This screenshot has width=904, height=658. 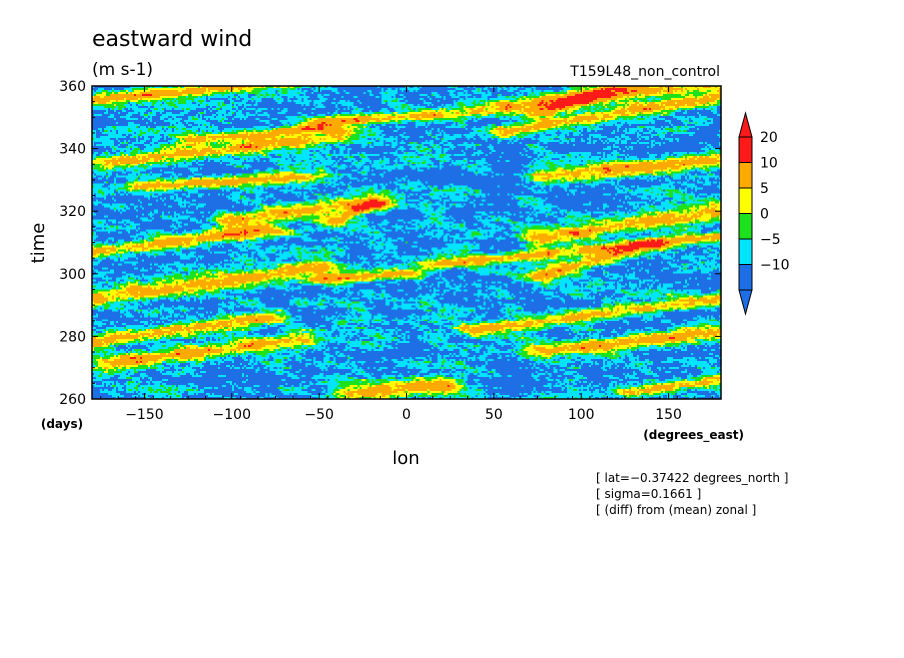 I want to click on y-tick-label: 320, so click(x=72, y=212).